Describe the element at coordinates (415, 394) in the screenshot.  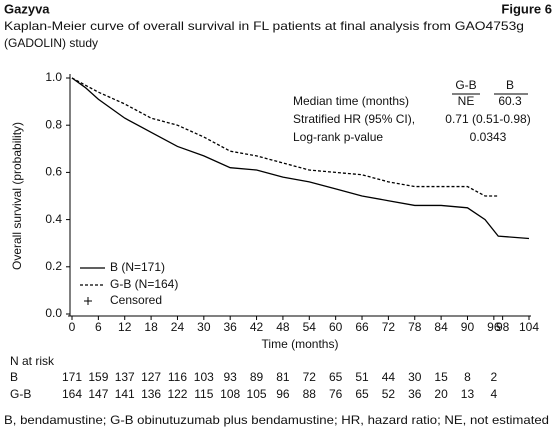
I see `risk-count: 36` at that location.